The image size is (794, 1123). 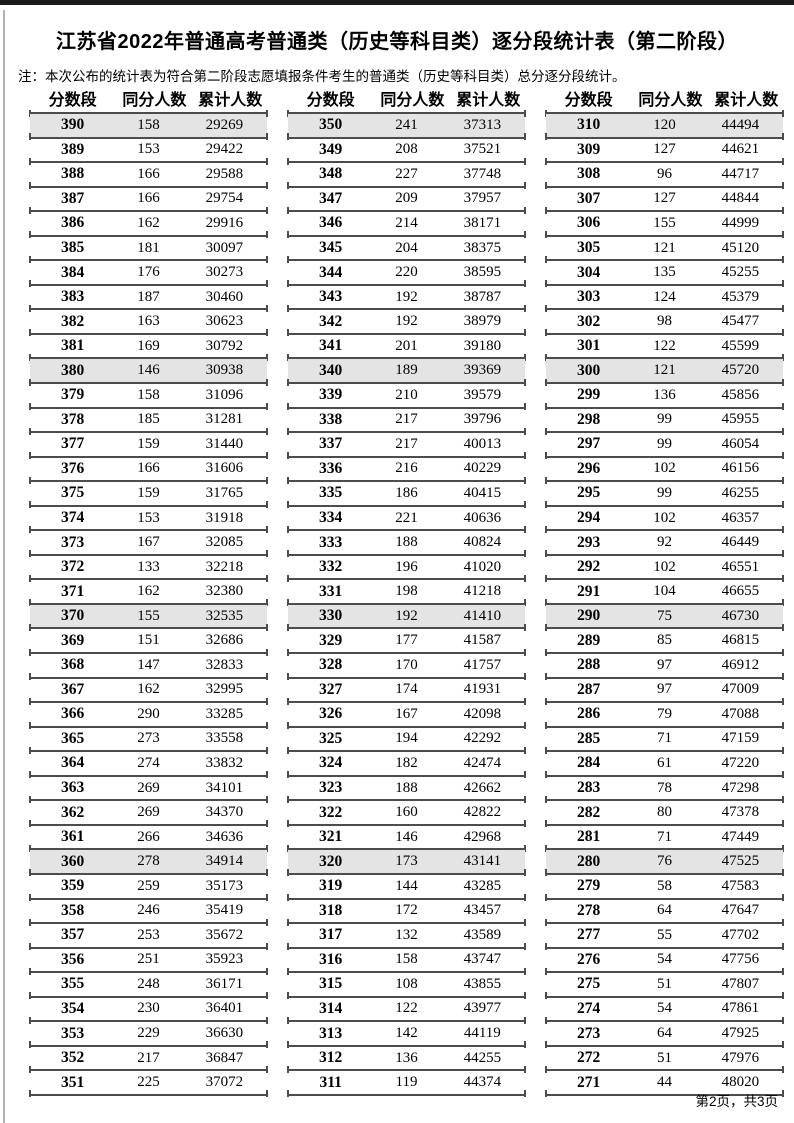 I want to click on cumulative-count-cell: 37072, so click(x=224, y=1082).